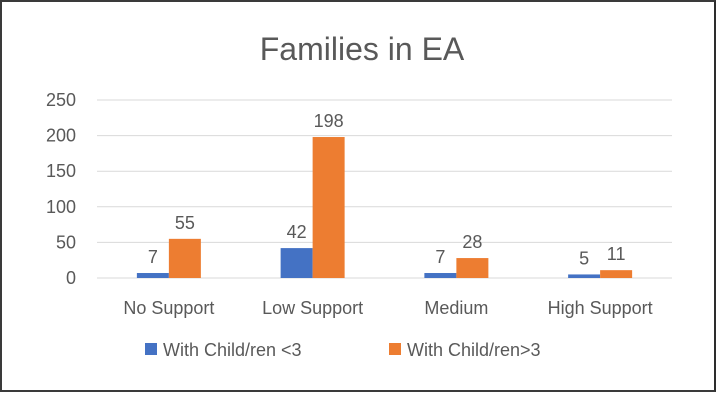 The width and height of the screenshot is (720, 394). Describe the element at coordinates (312, 308) in the screenshot. I see `x-category-label: Low Support` at that location.